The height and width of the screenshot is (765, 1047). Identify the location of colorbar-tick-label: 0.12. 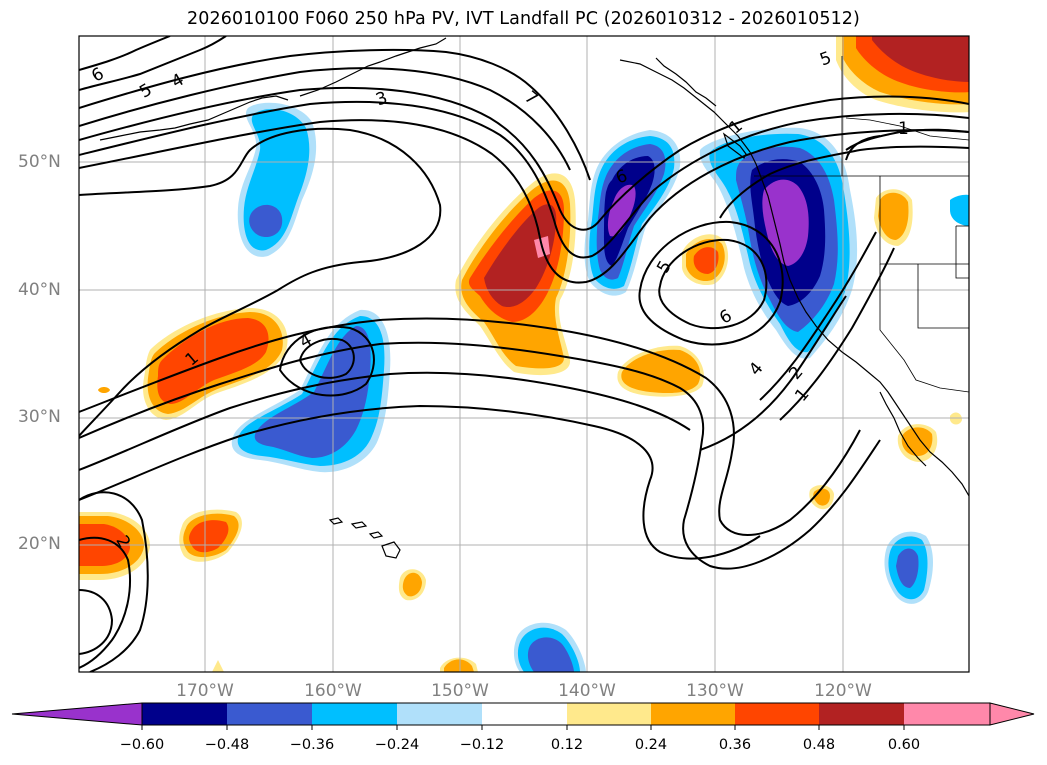
(567, 745).